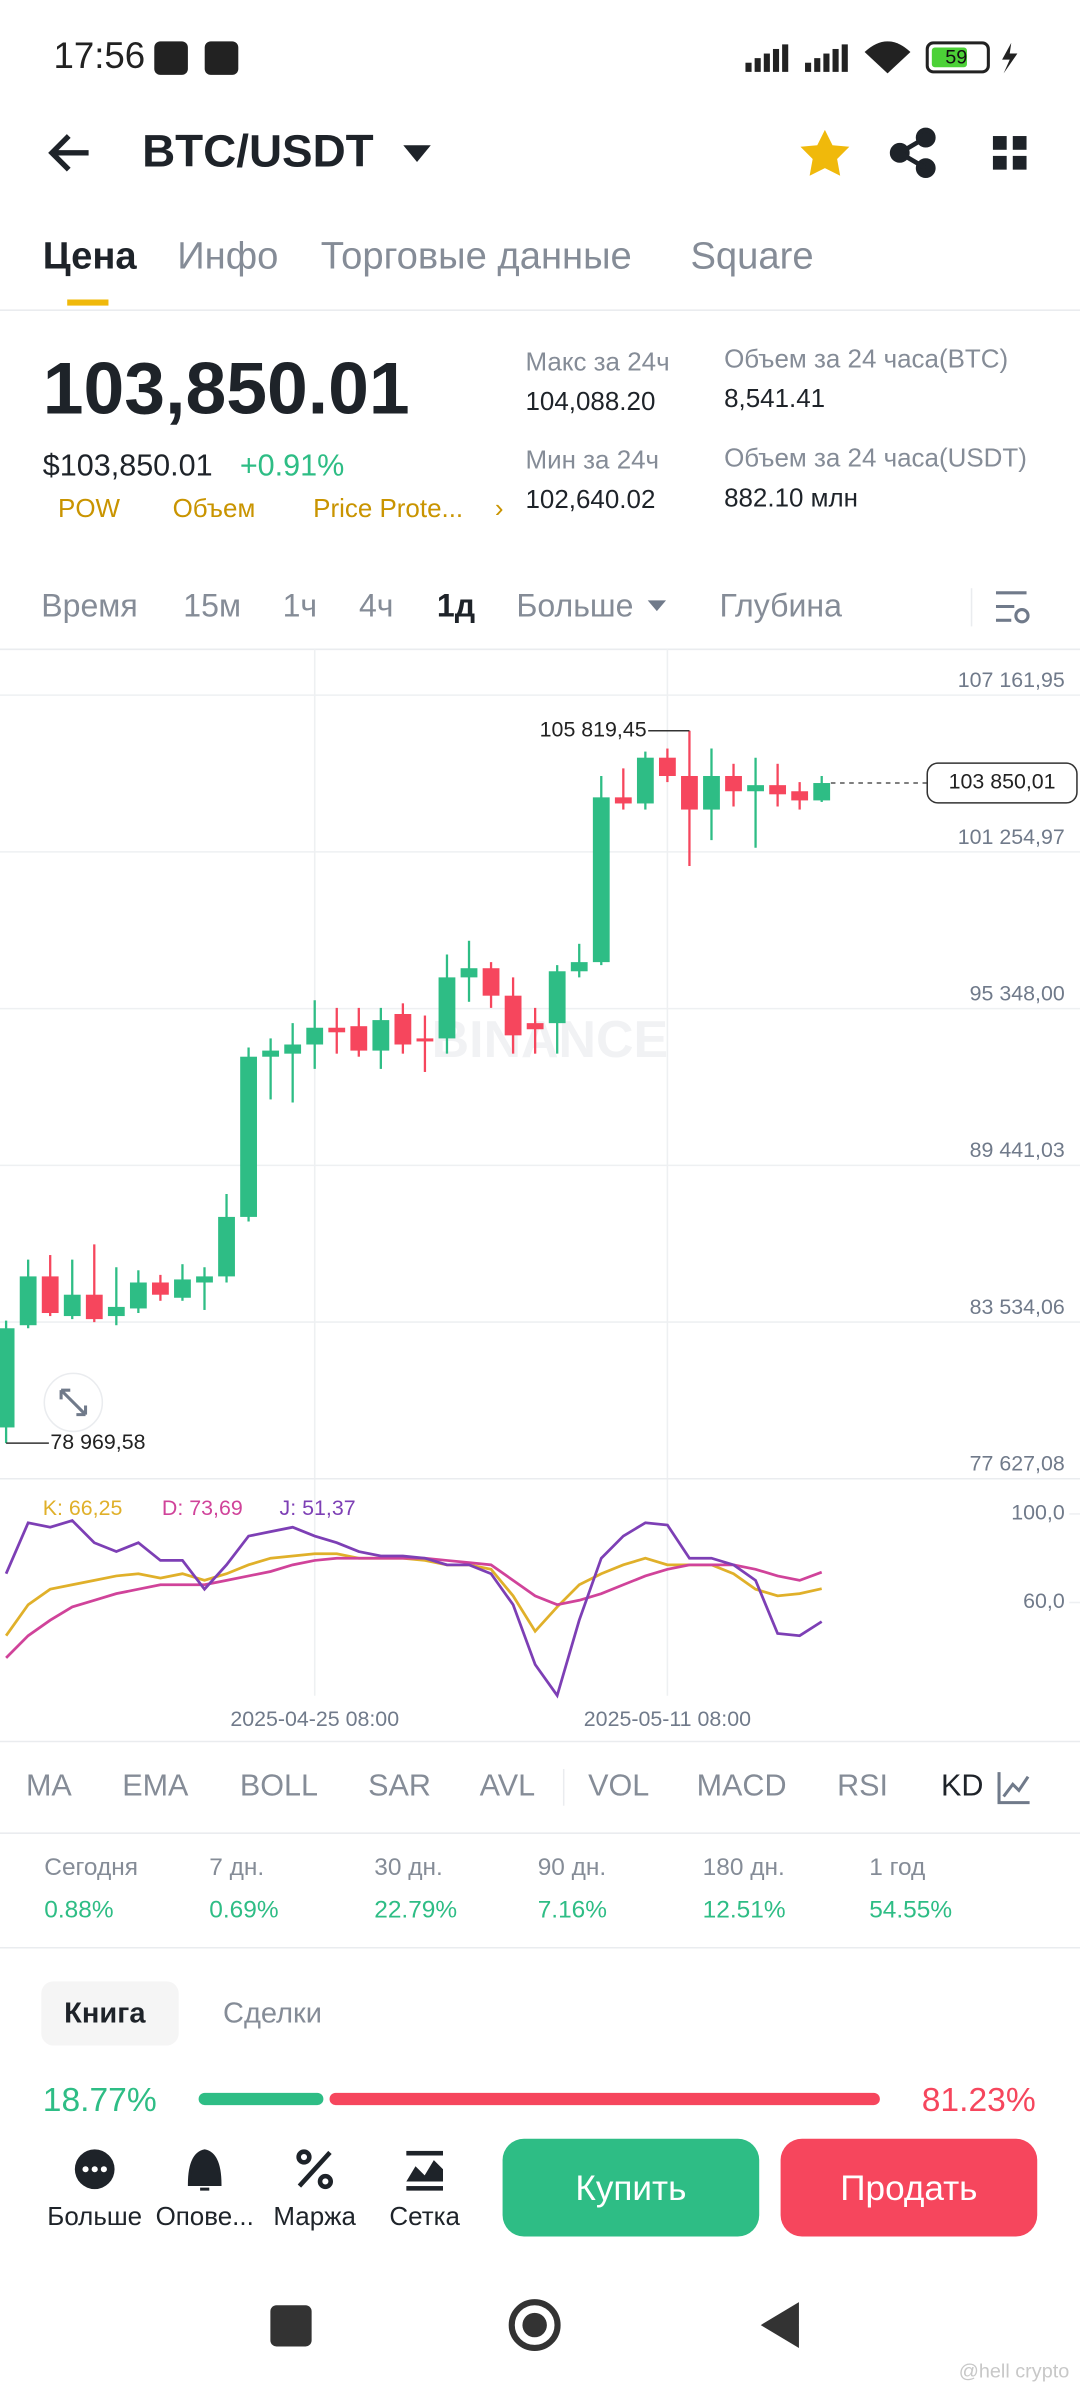  Describe the element at coordinates (574, 606) in the screenshot. I see `interval: Больше` at that location.